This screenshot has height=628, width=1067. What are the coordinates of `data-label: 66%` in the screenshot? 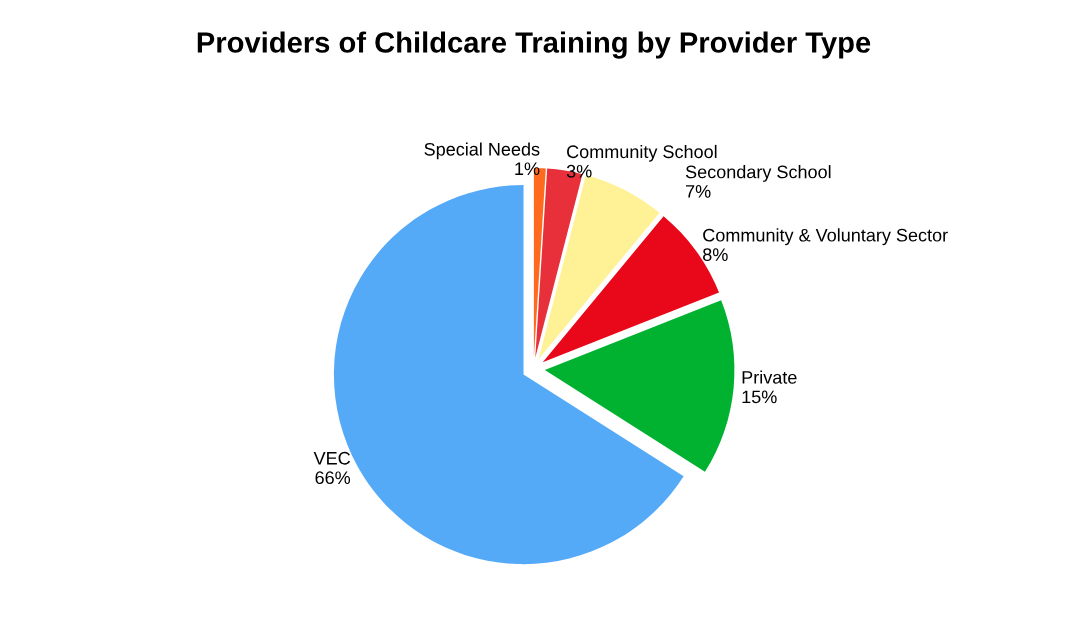 It's located at (333, 478).